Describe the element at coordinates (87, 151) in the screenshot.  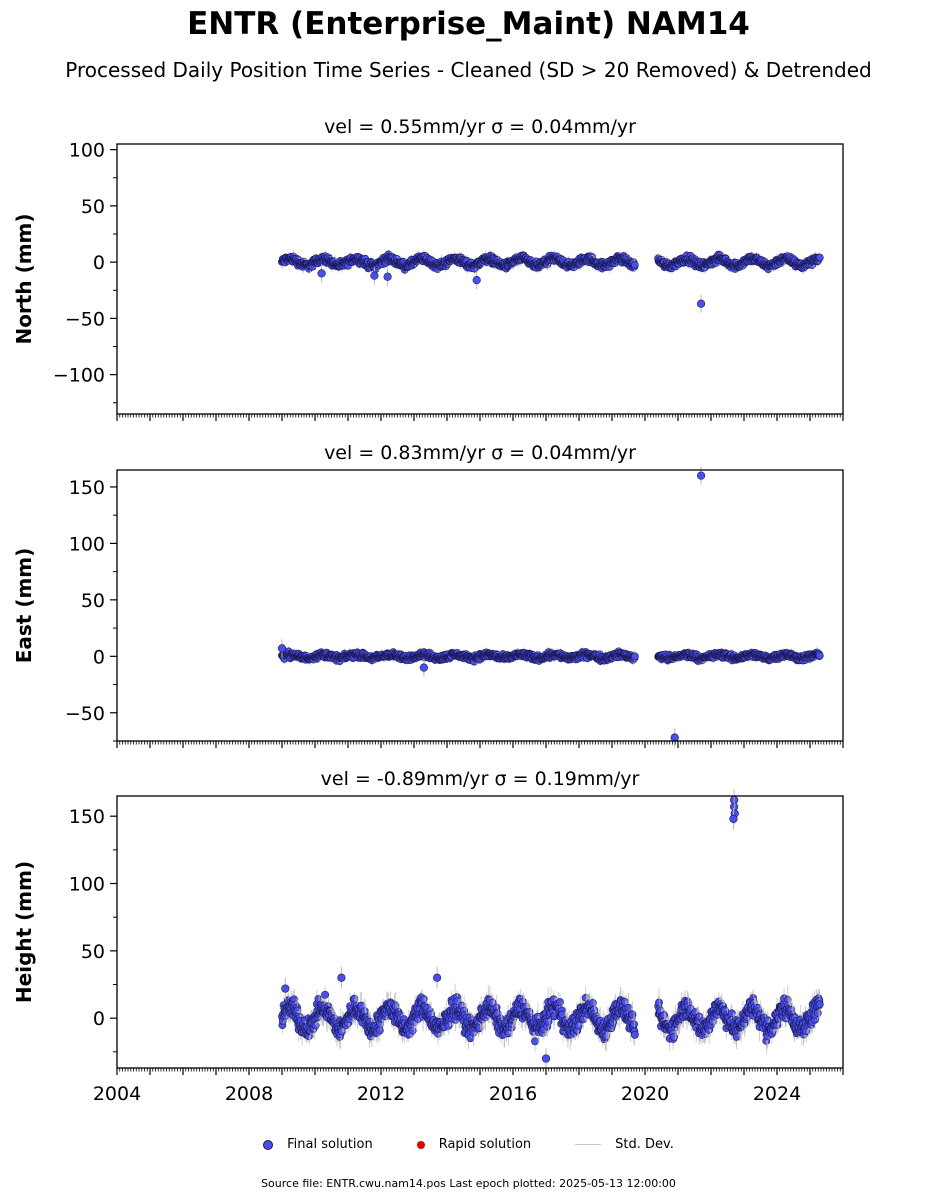
I see `y-tick-label: 100` at that location.